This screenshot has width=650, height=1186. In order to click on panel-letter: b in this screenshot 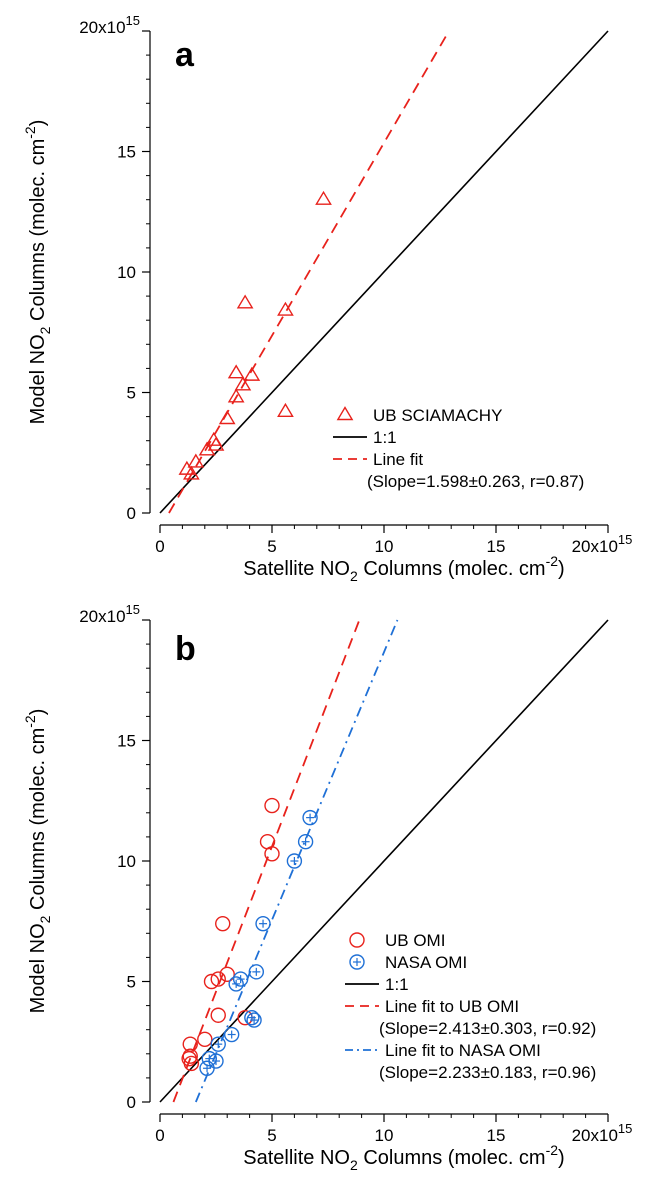, I will do `click(185, 649)`.